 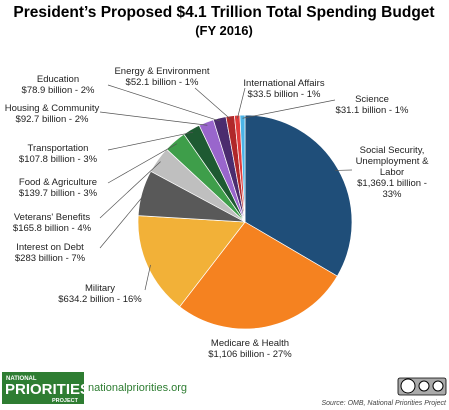 I want to click on slice-label: Military $634.2 billion - 16%, so click(x=100, y=294).